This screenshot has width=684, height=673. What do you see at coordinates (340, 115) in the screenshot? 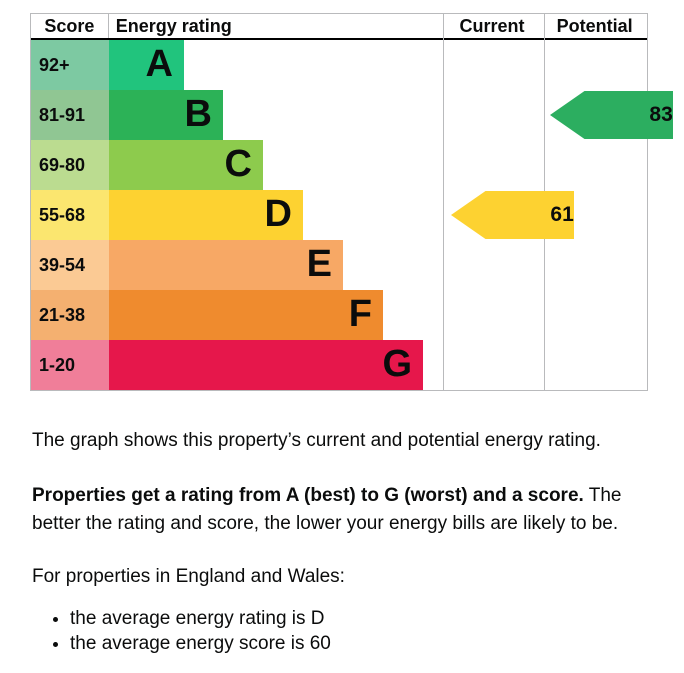
I see `band-row-b: 81-91 B` at bounding box center [340, 115].